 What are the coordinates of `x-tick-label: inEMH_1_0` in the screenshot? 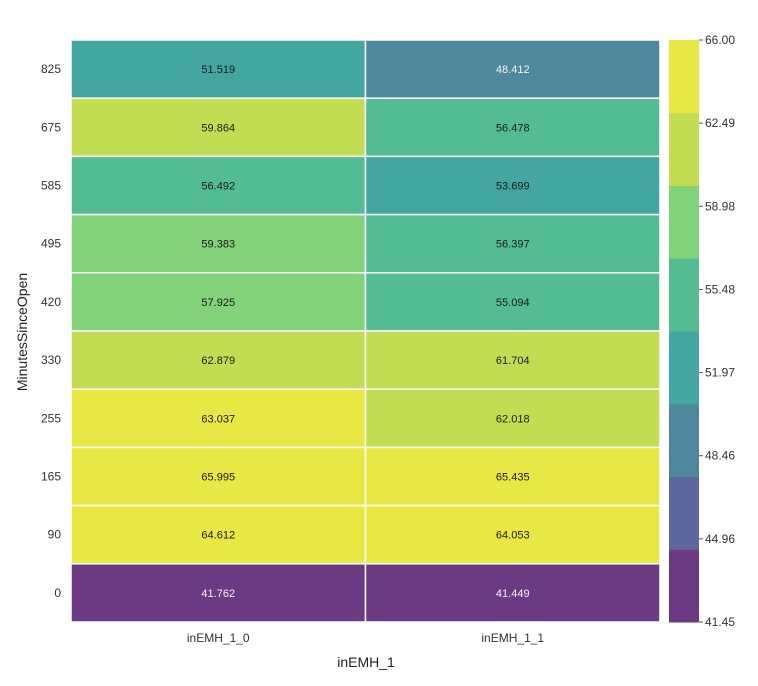 It's located at (218, 638).